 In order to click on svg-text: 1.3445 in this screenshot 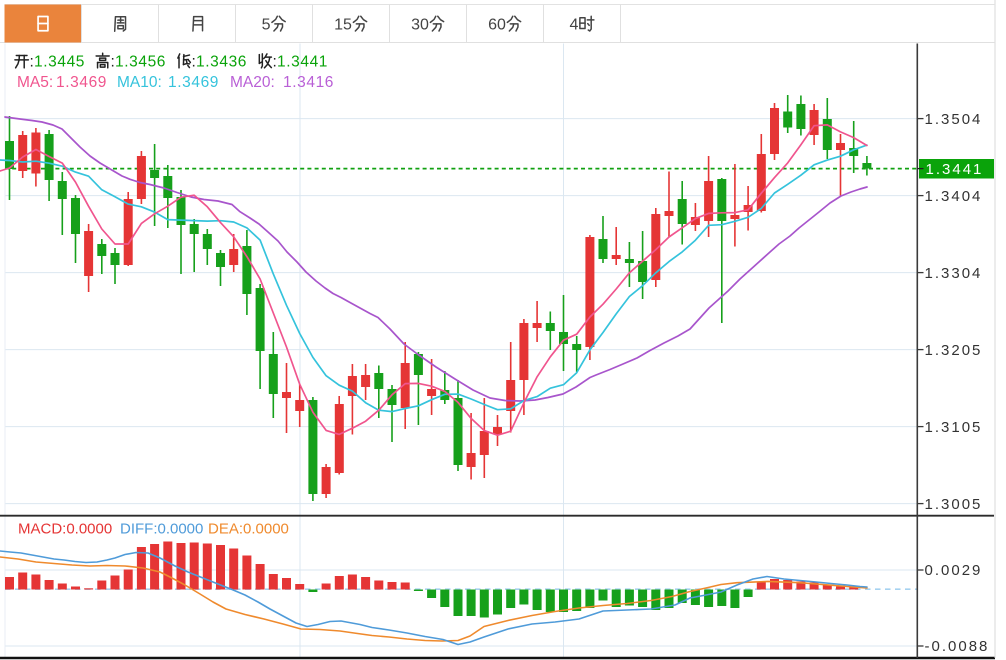, I will do `click(59, 61)`.